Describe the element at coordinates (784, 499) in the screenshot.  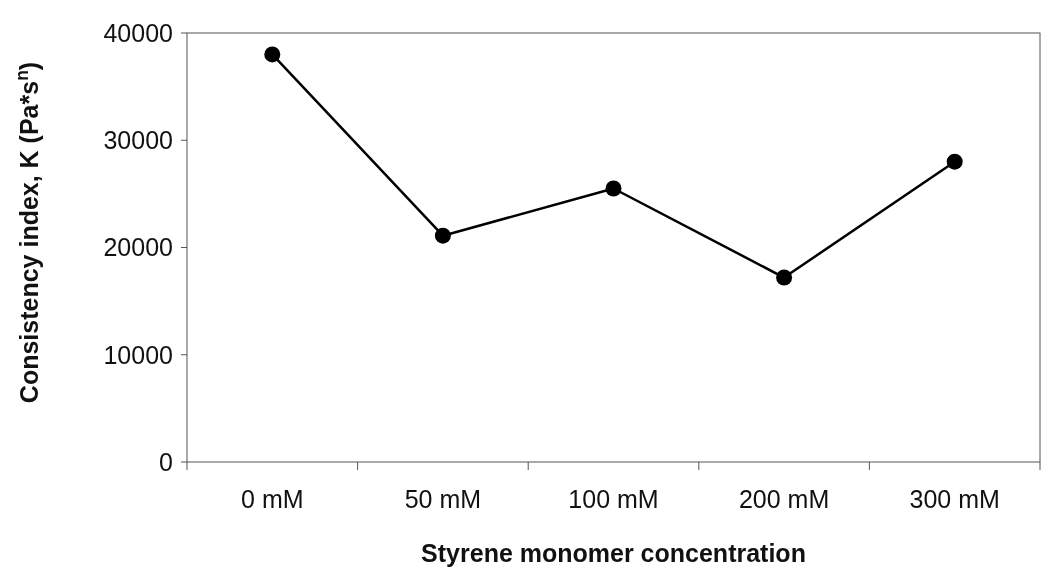
I see `x-tick-label: 200 mM` at that location.